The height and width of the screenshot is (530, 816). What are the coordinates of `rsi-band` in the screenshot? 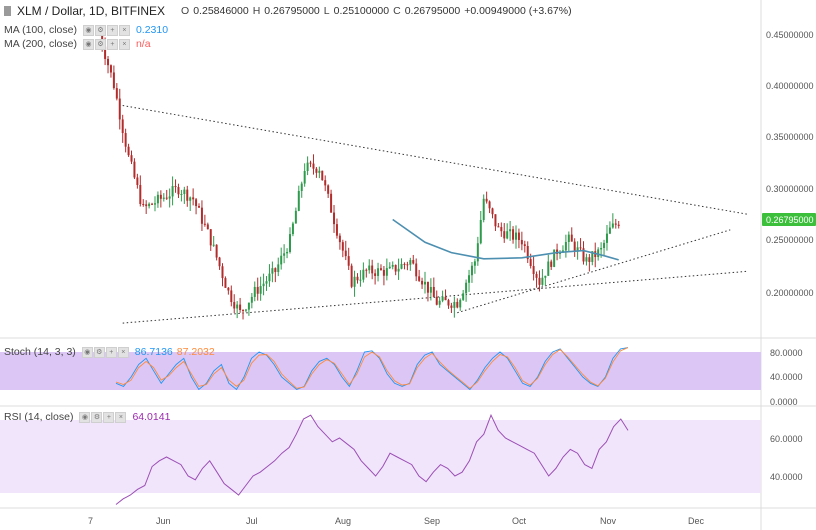 It's located at (380, 456).